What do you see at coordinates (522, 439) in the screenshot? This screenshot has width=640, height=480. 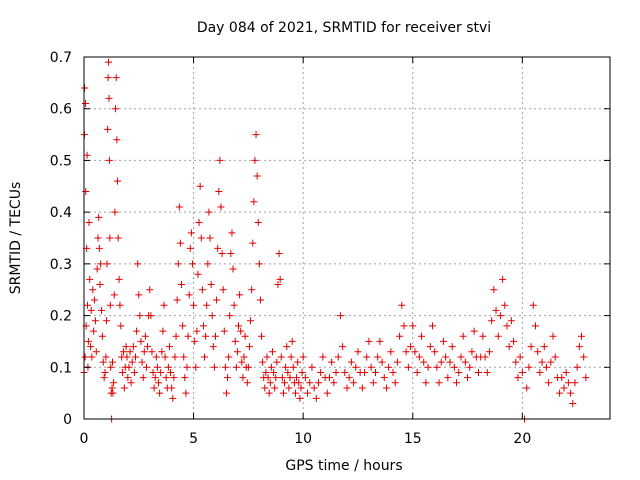 I see `x-tick-label: 20` at bounding box center [522, 439].